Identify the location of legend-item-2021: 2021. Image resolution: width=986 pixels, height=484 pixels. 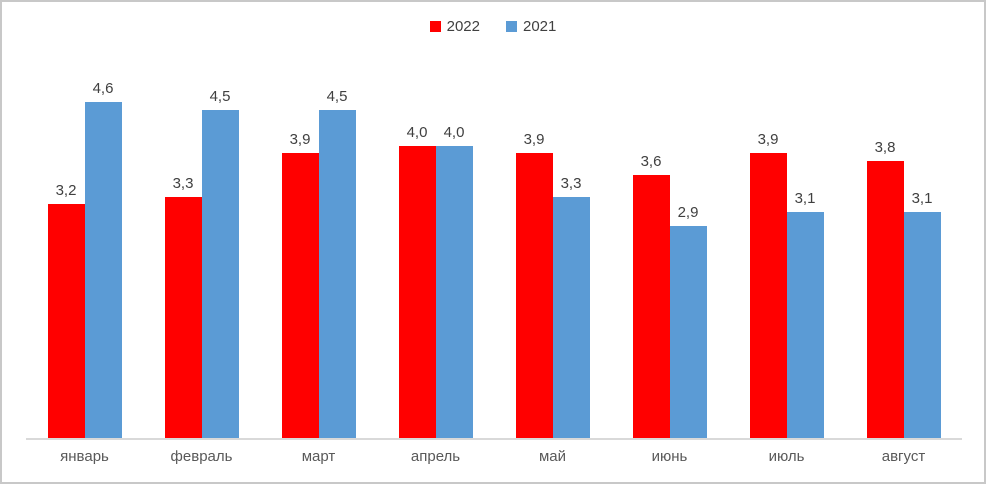
(531, 26).